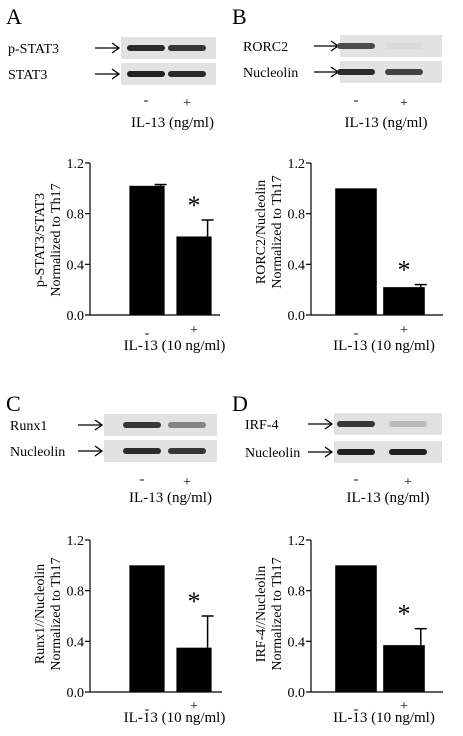 This screenshot has width=463, height=736. What do you see at coordinates (112, 61) in the screenshot?
I see `western-blot: p-STAT3 STAT3` at bounding box center [112, 61].